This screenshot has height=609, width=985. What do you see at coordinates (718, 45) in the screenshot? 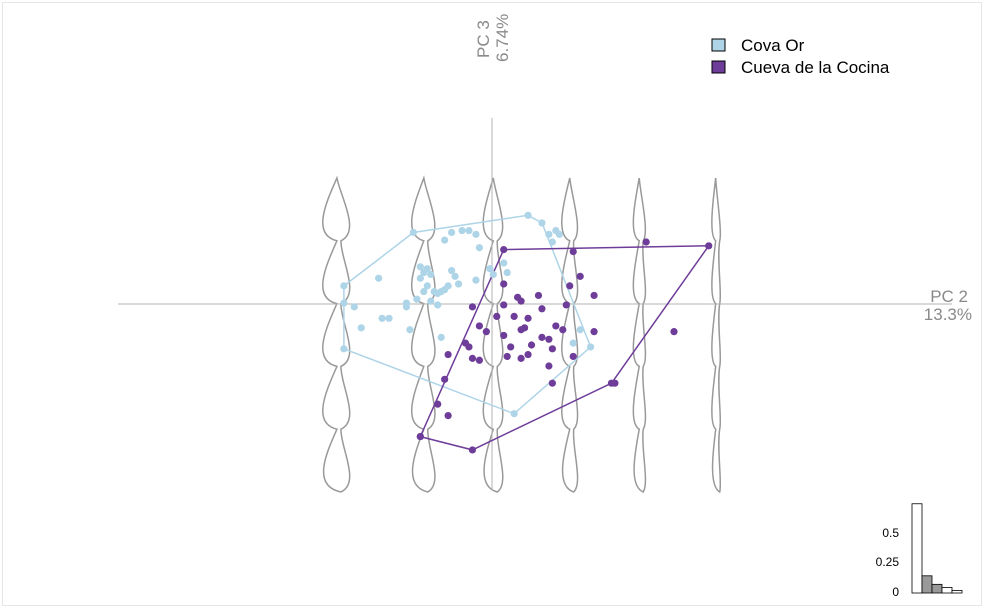
I see `legend-swatch-cova-or` at bounding box center [718, 45].